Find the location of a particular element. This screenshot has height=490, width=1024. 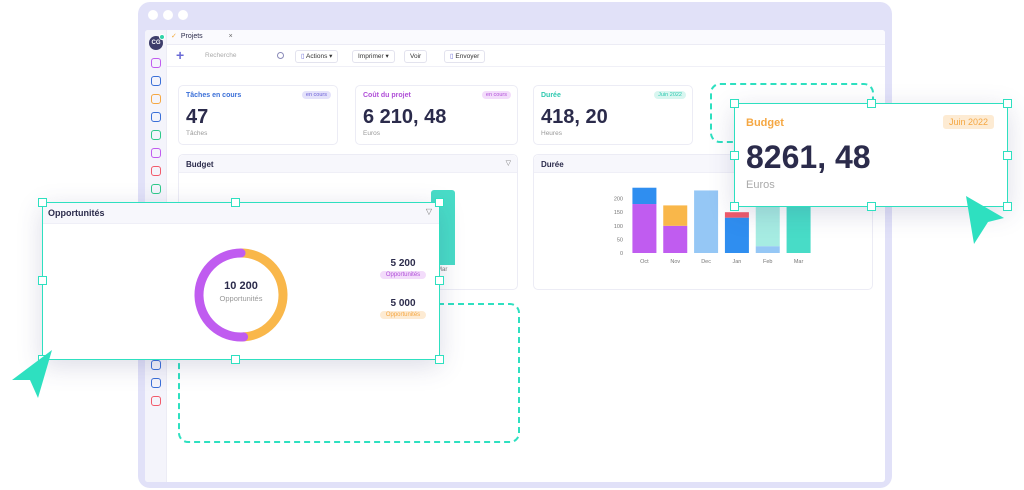

kpi-card-taches: Tâches en cours en cours 47 Tâches is located at coordinates (258, 115).